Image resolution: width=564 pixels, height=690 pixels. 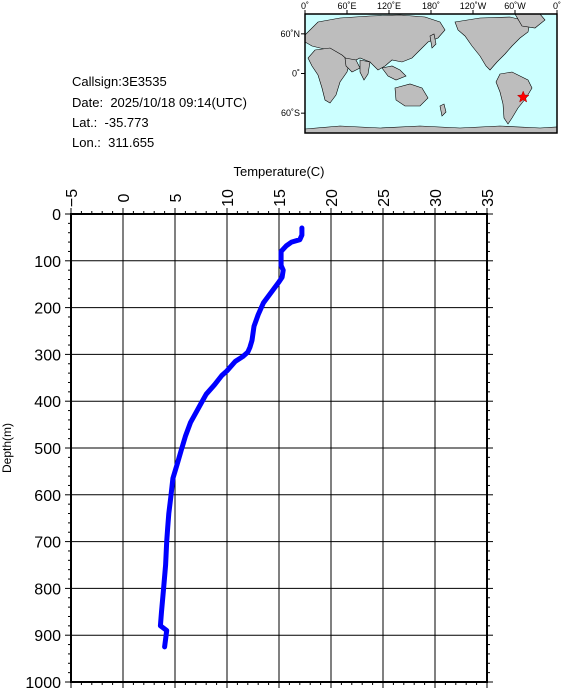 I want to click on map-lon-label: 60˚W, so click(x=515, y=6).